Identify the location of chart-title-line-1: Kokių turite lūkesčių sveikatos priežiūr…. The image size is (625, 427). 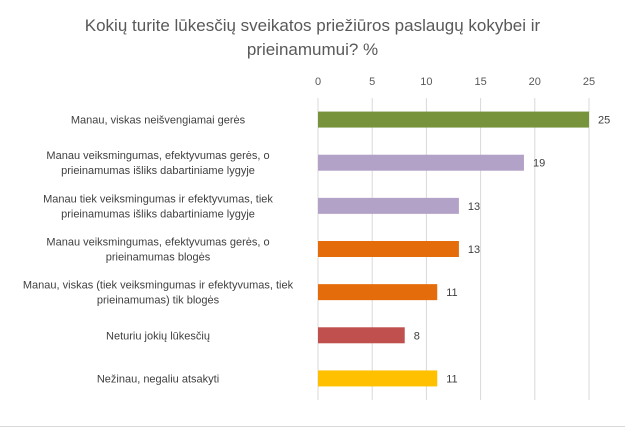
(312, 25).